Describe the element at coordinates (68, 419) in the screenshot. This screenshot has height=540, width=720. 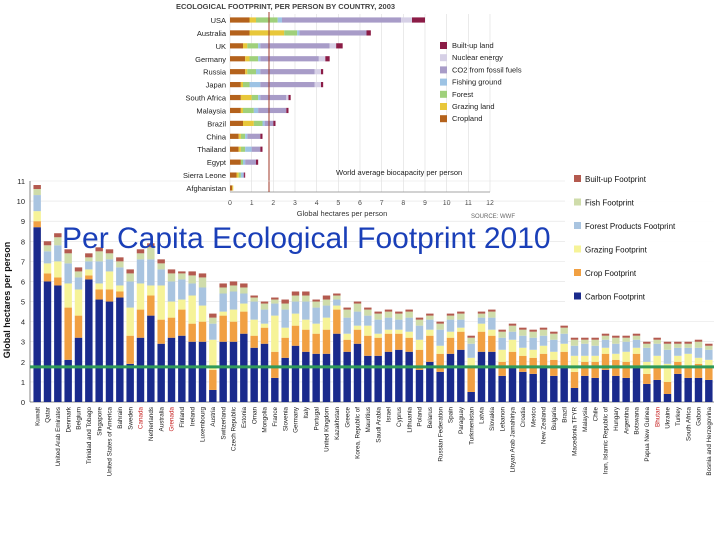
I see `main-category-label: Denmark` at that location.